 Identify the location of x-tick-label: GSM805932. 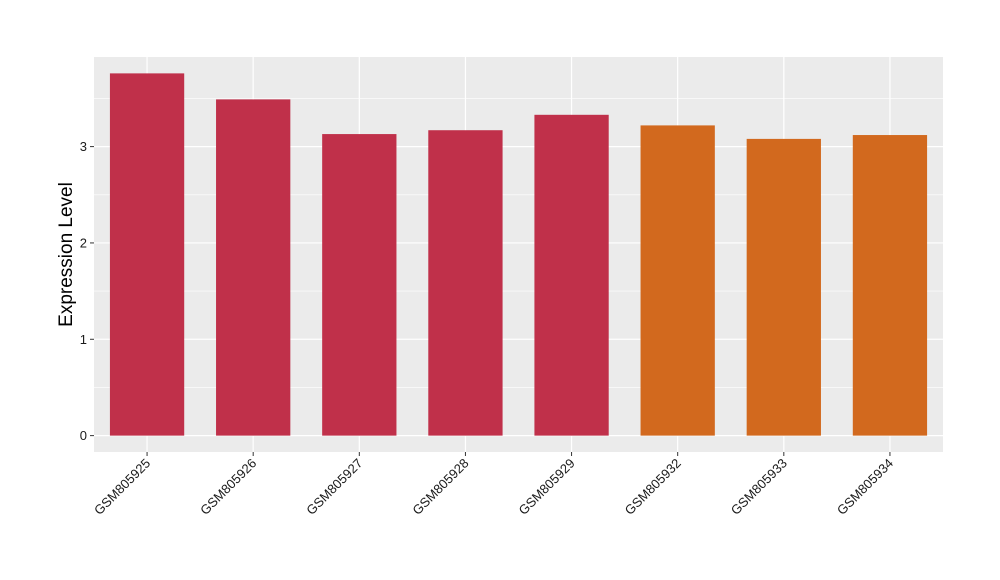
(653, 487).